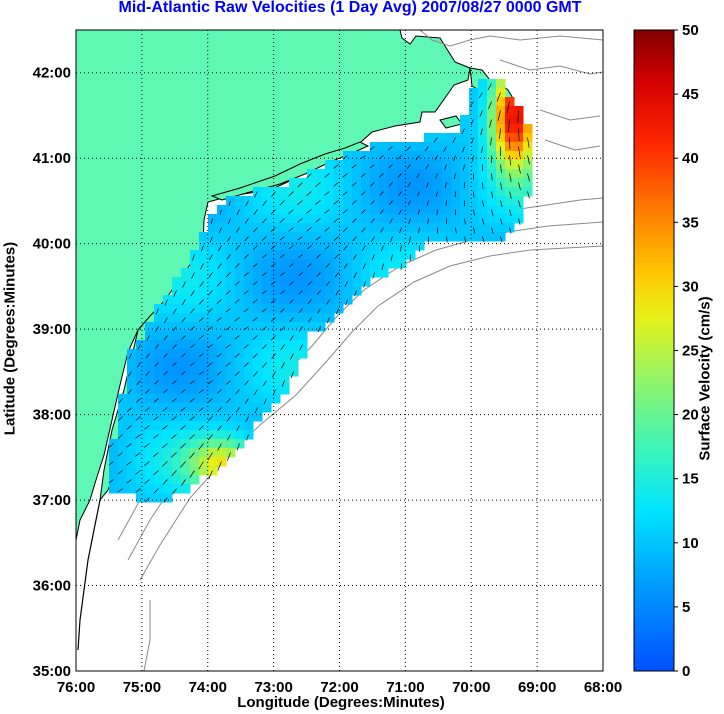 The height and width of the screenshot is (714, 724). I want to click on lat-tick-label: 40:00, so click(52, 244).